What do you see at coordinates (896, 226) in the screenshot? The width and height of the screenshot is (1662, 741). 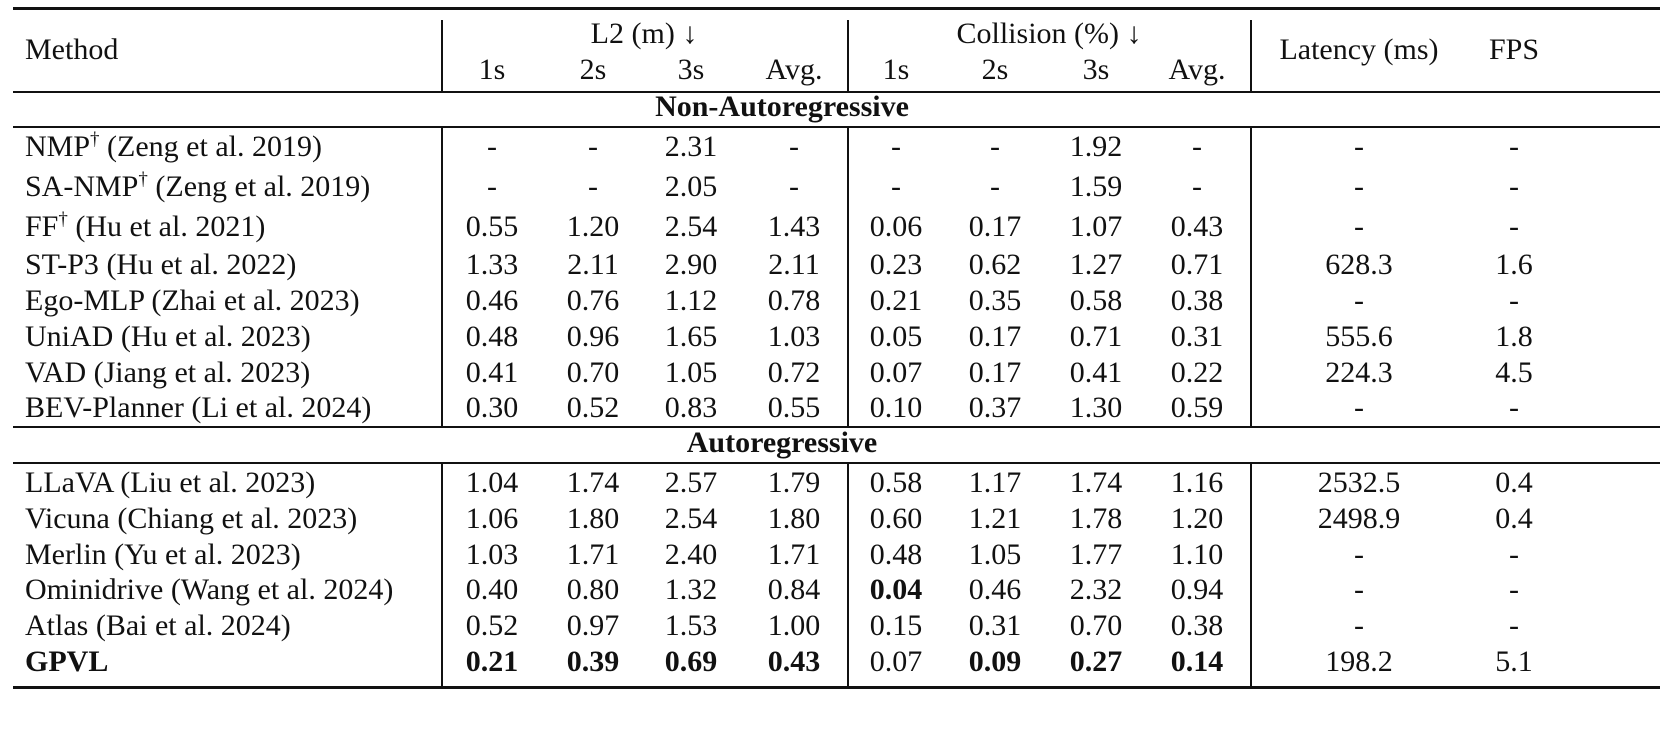 I see `collision-value: 0.06` at bounding box center [896, 226].